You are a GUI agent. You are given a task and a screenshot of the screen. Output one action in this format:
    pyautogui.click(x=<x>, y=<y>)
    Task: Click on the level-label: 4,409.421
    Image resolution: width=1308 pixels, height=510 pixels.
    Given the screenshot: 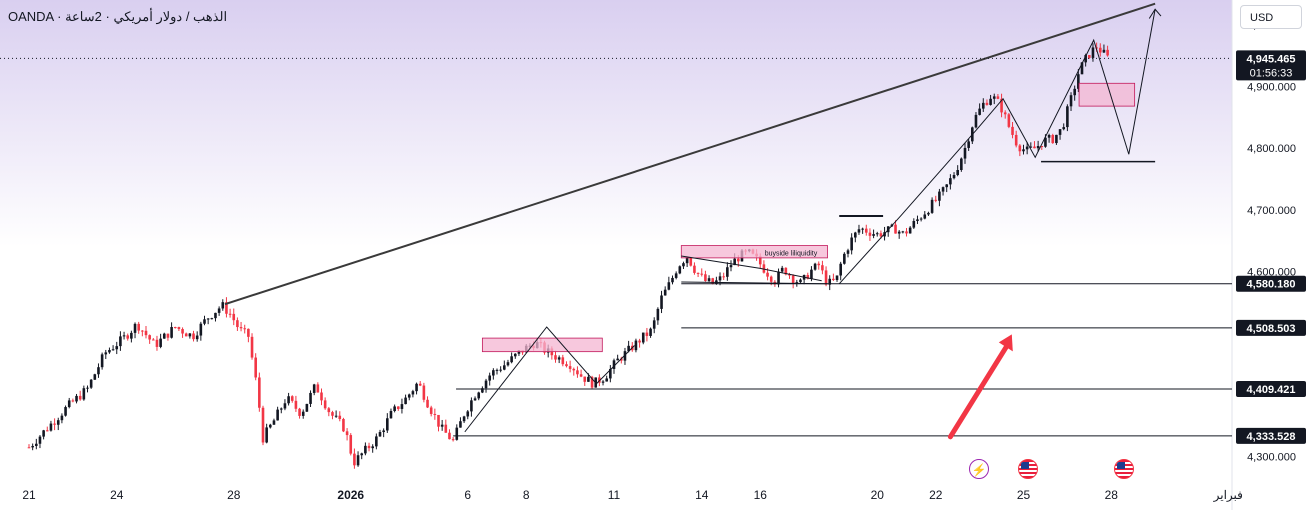 What is the action you would take?
    pyautogui.click(x=1271, y=390)
    